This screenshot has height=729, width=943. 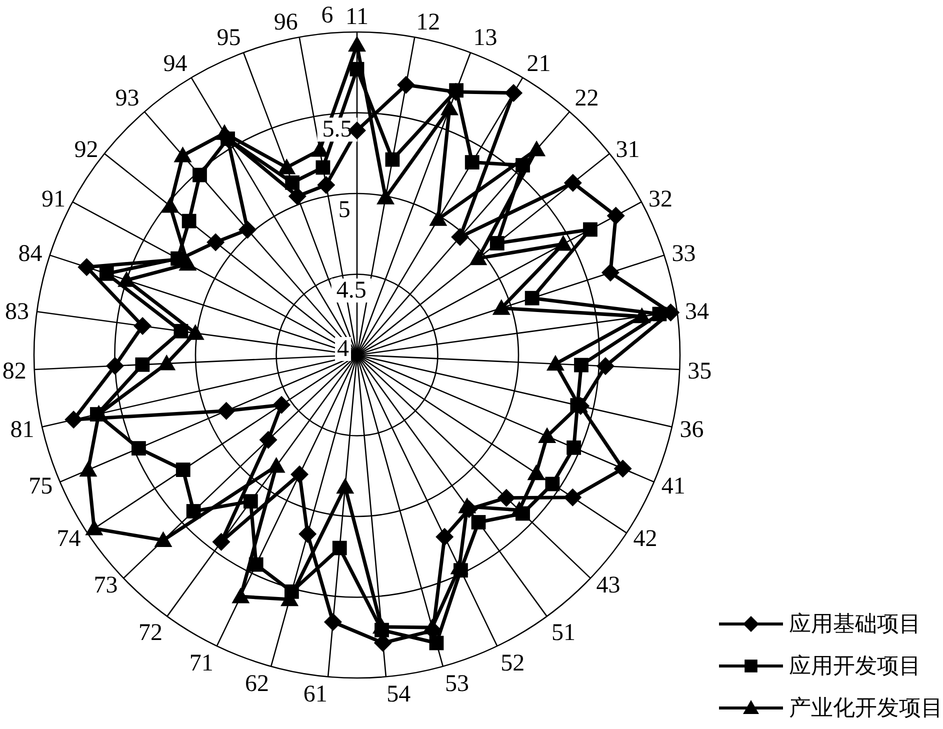 I want to click on spoke-label: 21, so click(x=538, y=63).